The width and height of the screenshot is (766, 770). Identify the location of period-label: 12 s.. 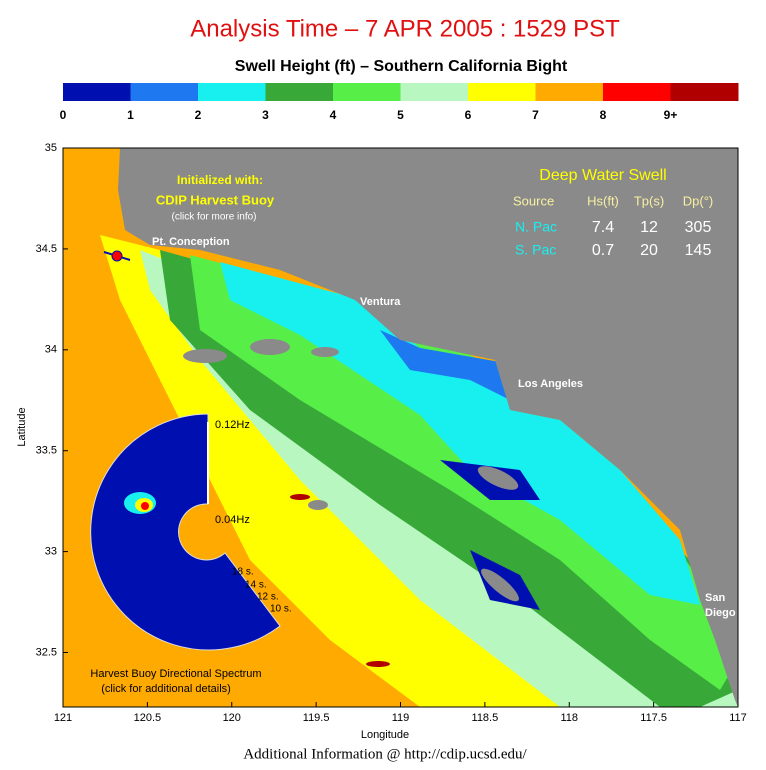
(268, 597).